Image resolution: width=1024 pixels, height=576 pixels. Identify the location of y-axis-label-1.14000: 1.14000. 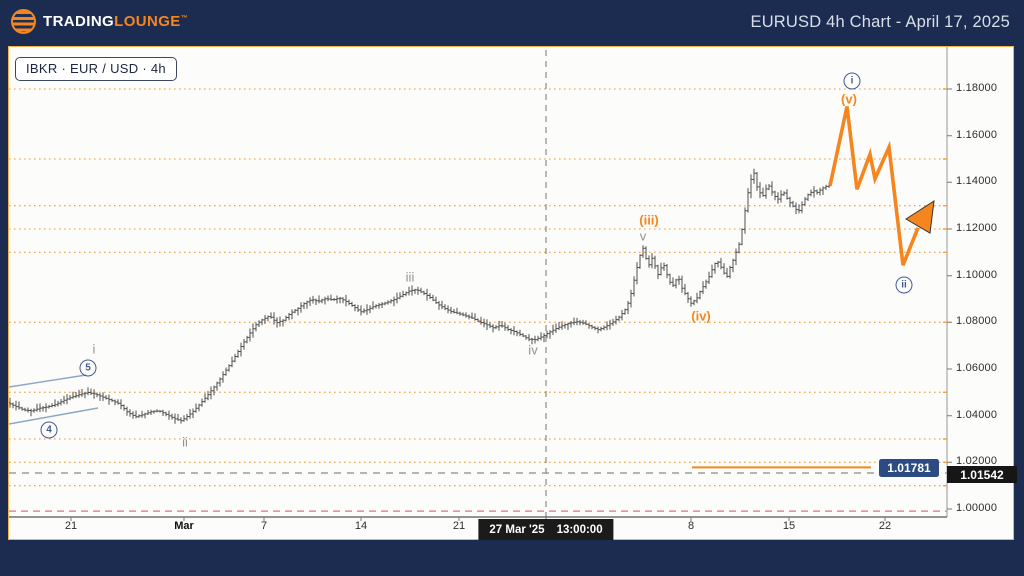
(977, 181).